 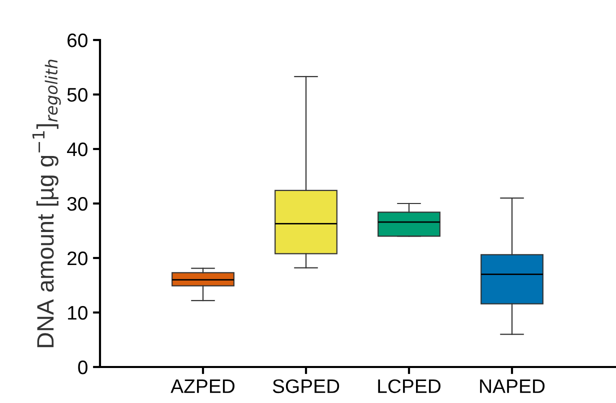 What do you see at coordinates (512, 386) in the screenshot?
I see `x-tick-label: NAPED` at bounding box center [512, 386].